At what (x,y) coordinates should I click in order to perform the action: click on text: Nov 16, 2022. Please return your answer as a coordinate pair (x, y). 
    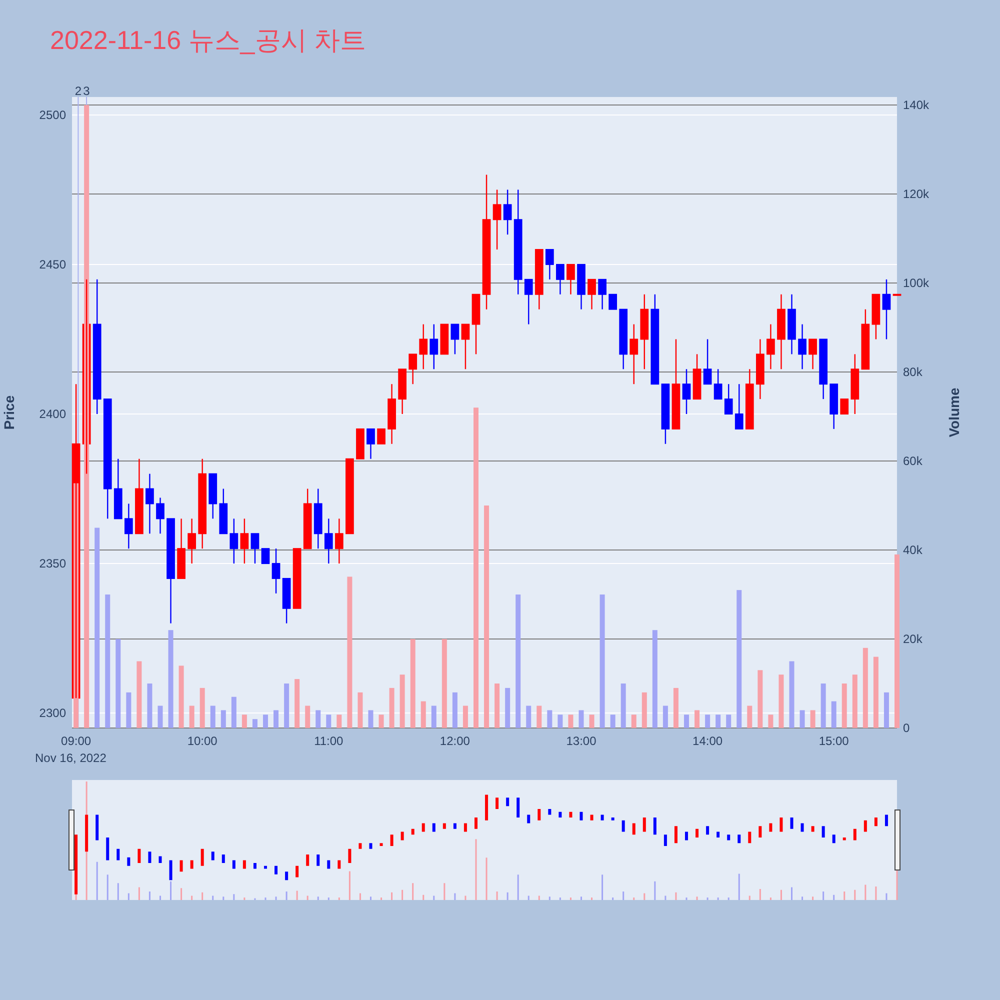
    Looking at the image, I should click on (71, 758).